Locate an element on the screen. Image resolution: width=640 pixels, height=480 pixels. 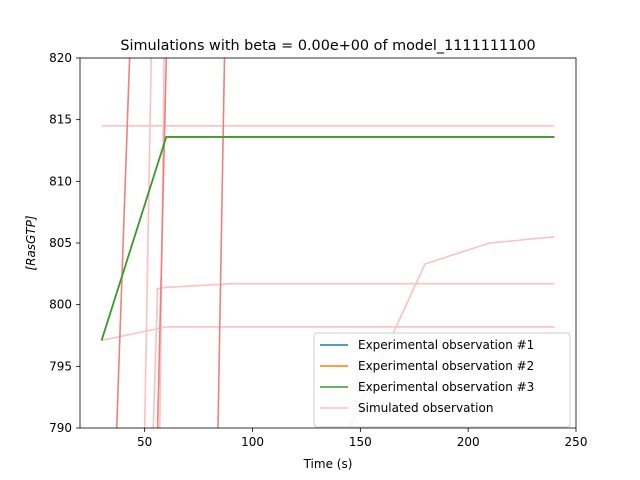
x-tick-label: 250 is located at coordinates (576, 442).